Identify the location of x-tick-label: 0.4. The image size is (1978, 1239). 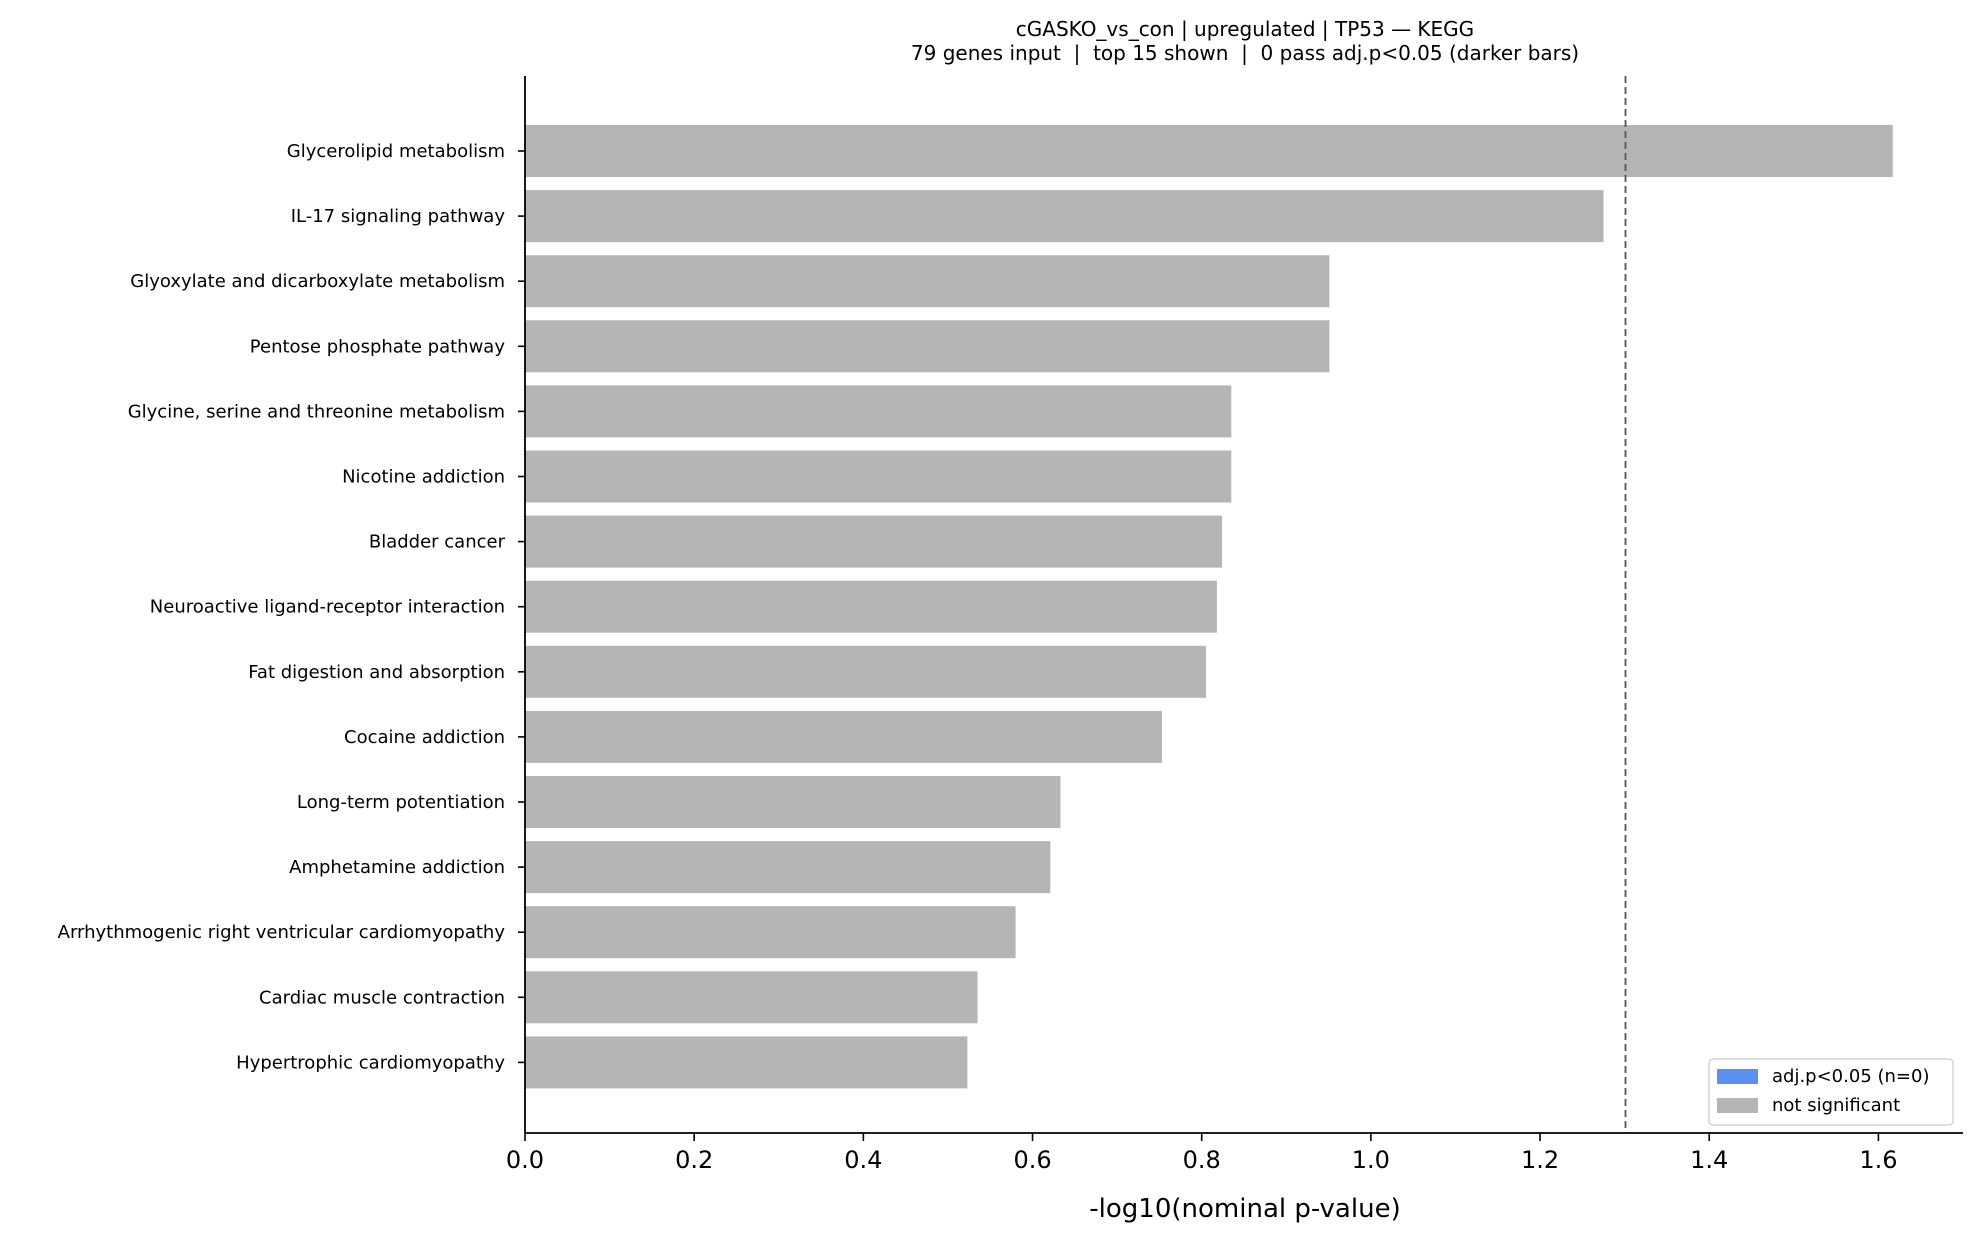
(863, 1160).